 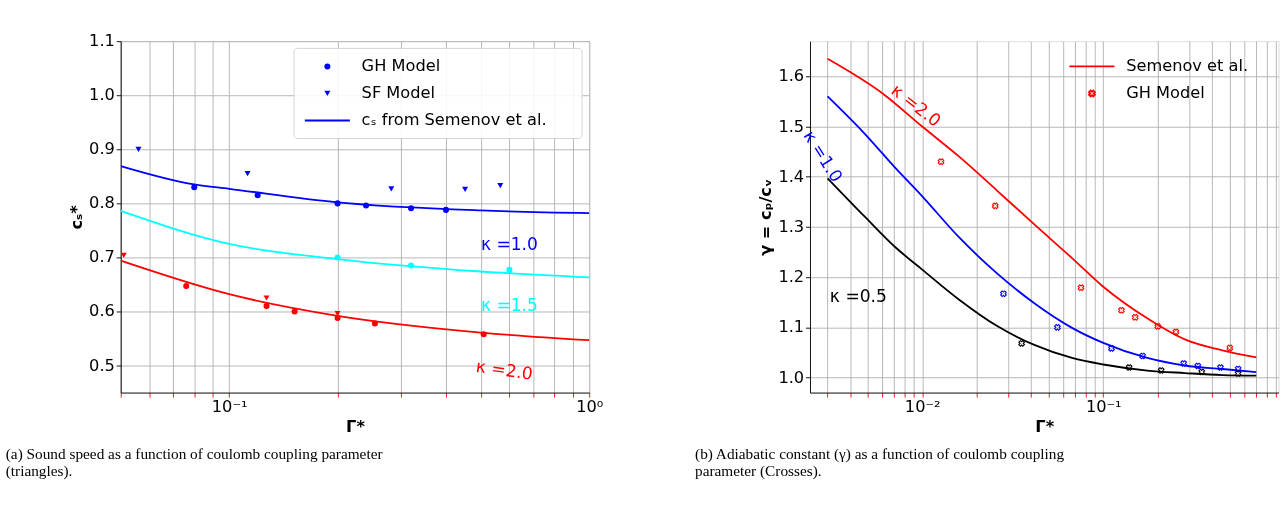 I want to click on y-tick-label: 0.8, so click(x=102, y=203).